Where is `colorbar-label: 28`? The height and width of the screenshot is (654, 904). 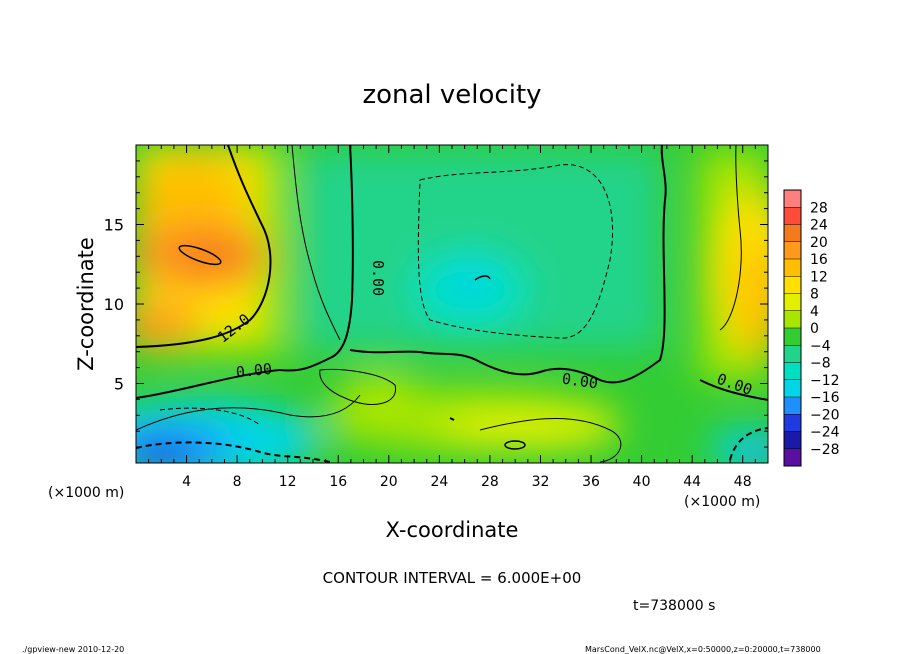
colorbar-label: 28 is located at coordinates (819, 208).